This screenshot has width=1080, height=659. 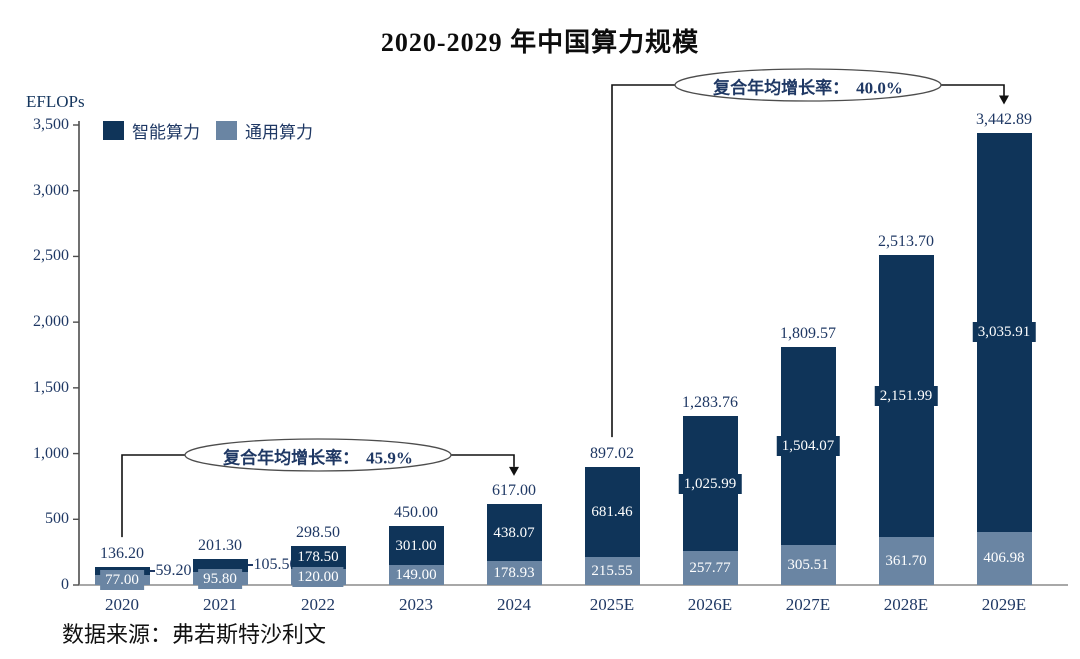 I want to click on intelligent-value-label: 681.46, so click(x=612, y=511).